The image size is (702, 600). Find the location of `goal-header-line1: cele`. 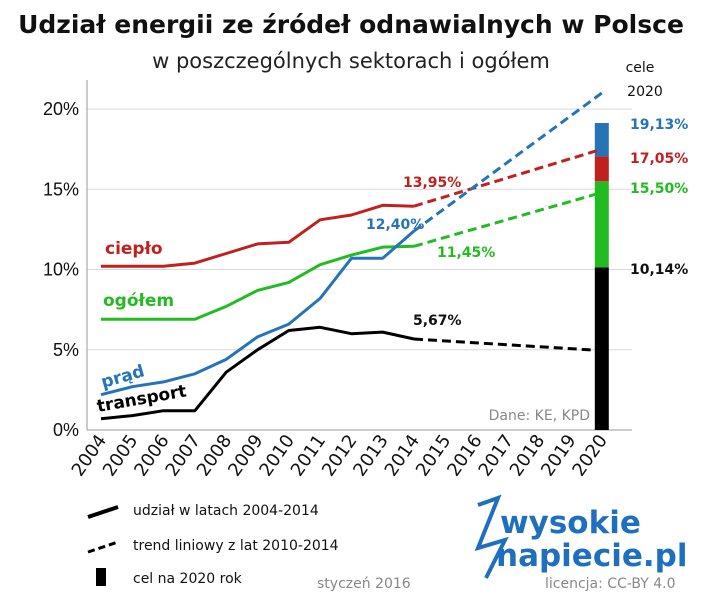

goal-header-line1: cele is located at coordinates (640, 68).